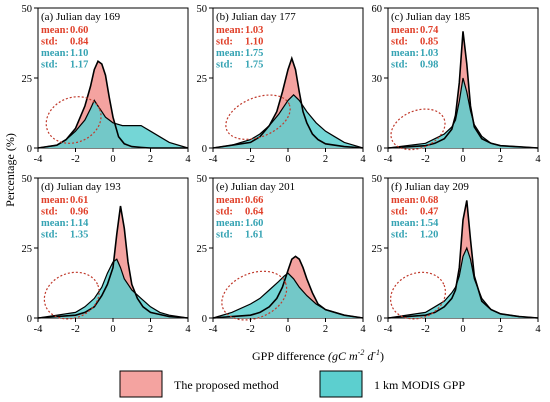  Describe the element at coordinates (292, 384) in the screenshot. I see `legend: The proposed method 1 km MODIS GPP` at that location.